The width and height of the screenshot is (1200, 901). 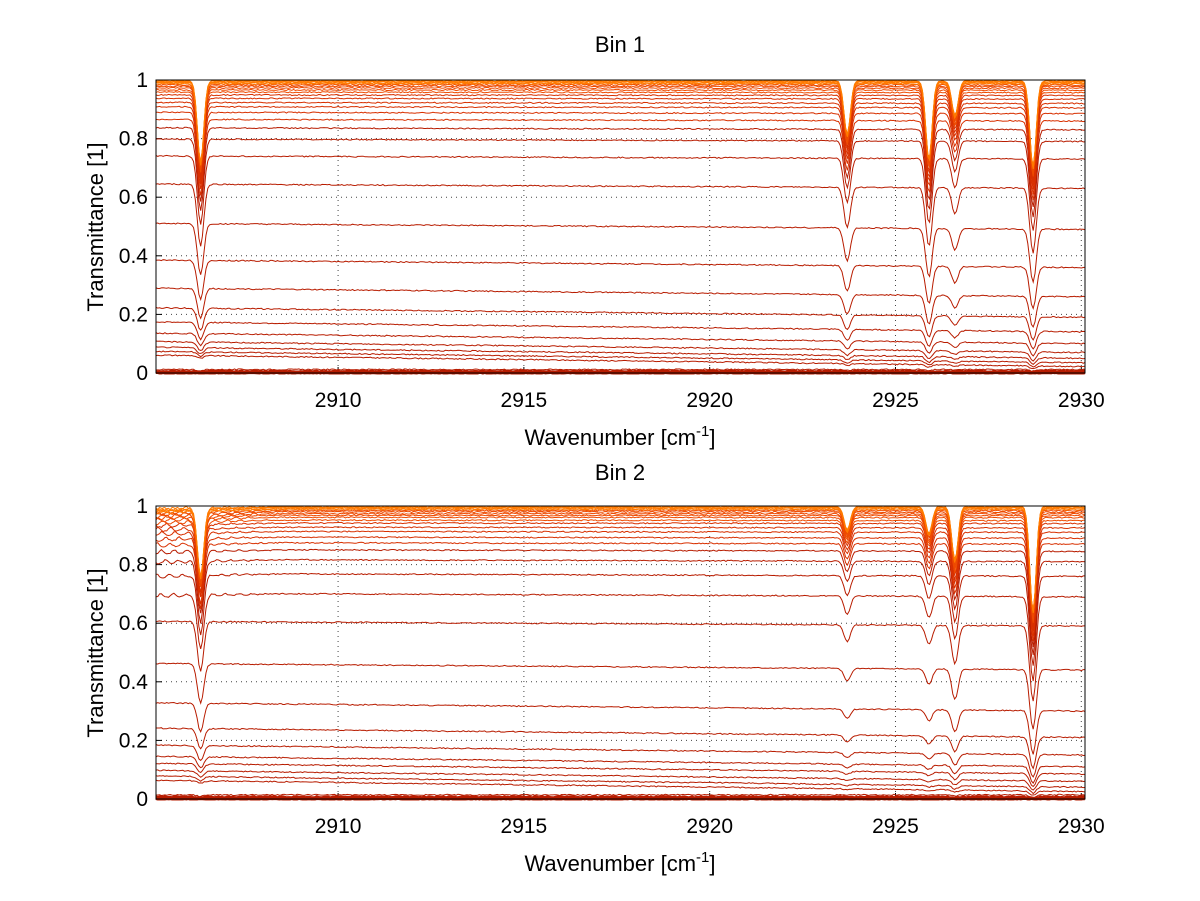 What do you see at coordinates (620, 472) in the screenshot?
I see `chart-title: Bin 2` at bounding box center [620, 472].